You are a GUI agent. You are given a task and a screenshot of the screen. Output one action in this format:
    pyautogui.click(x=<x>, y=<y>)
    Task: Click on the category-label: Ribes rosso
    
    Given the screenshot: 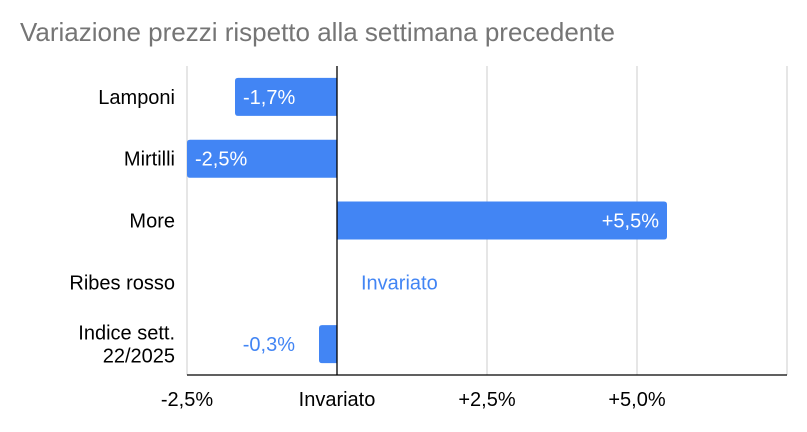 What is the action you would take?
    pyautogui.click(x=122, y=283)
    